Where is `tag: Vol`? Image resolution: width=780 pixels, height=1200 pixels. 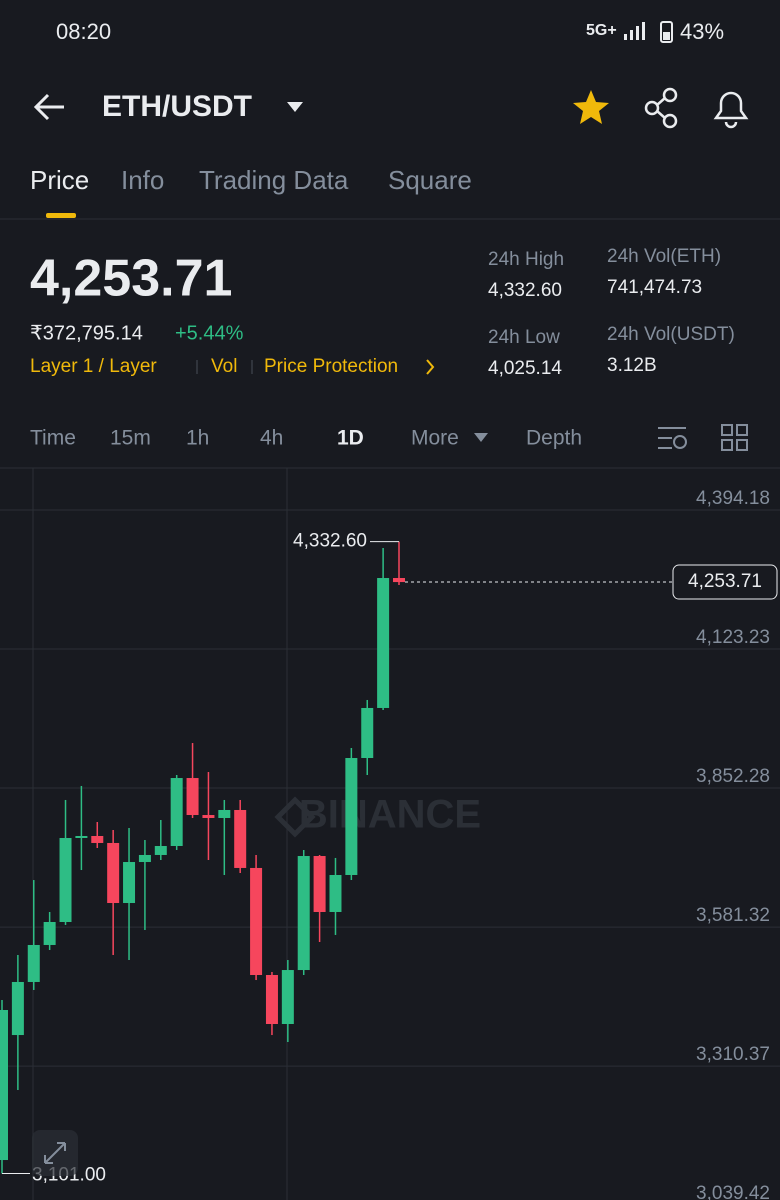
tag: Vol is located at coordinates (224, 366).